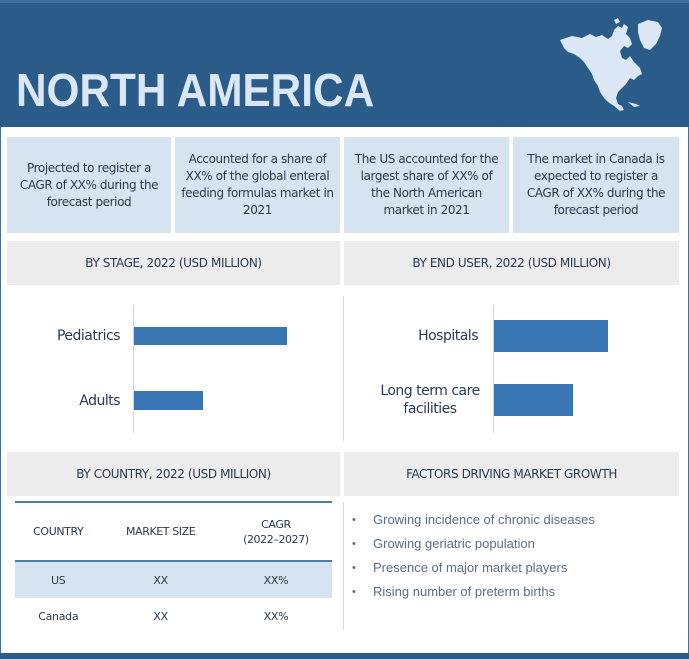 This screenshot has height=659, width=689. I want to click on country-section-title: BY COUNTRY, 2022 (USD MILLION), so click(173, 474).